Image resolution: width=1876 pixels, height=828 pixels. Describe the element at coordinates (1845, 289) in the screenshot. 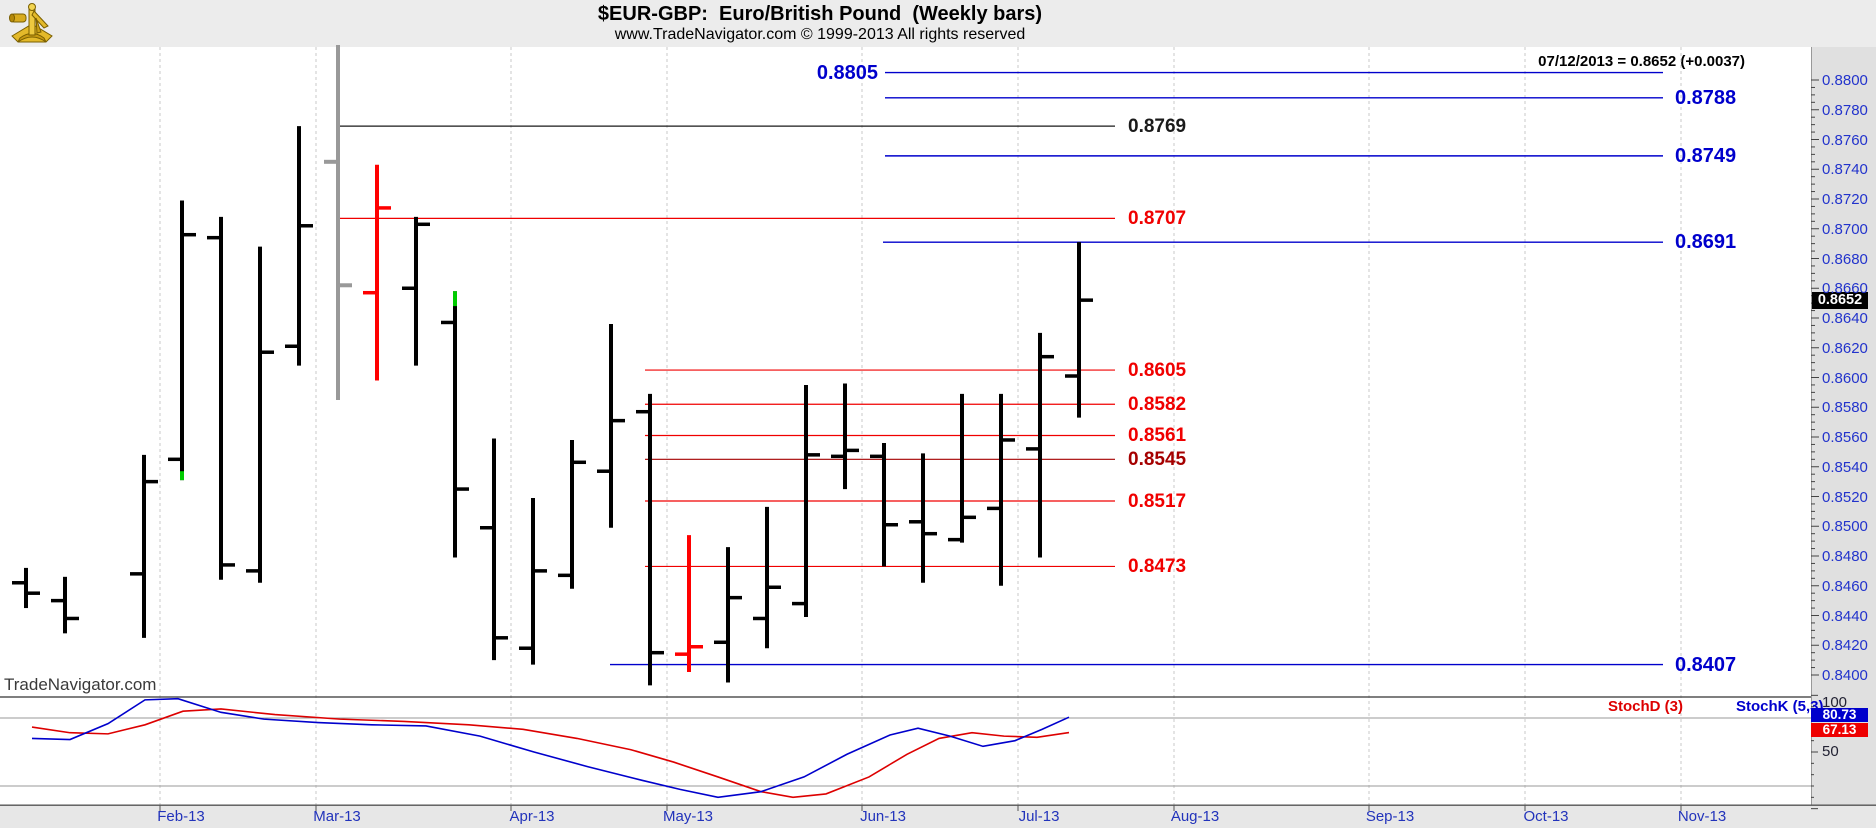

I see `price-axis-label-0.8660: 0.8660` at that location.